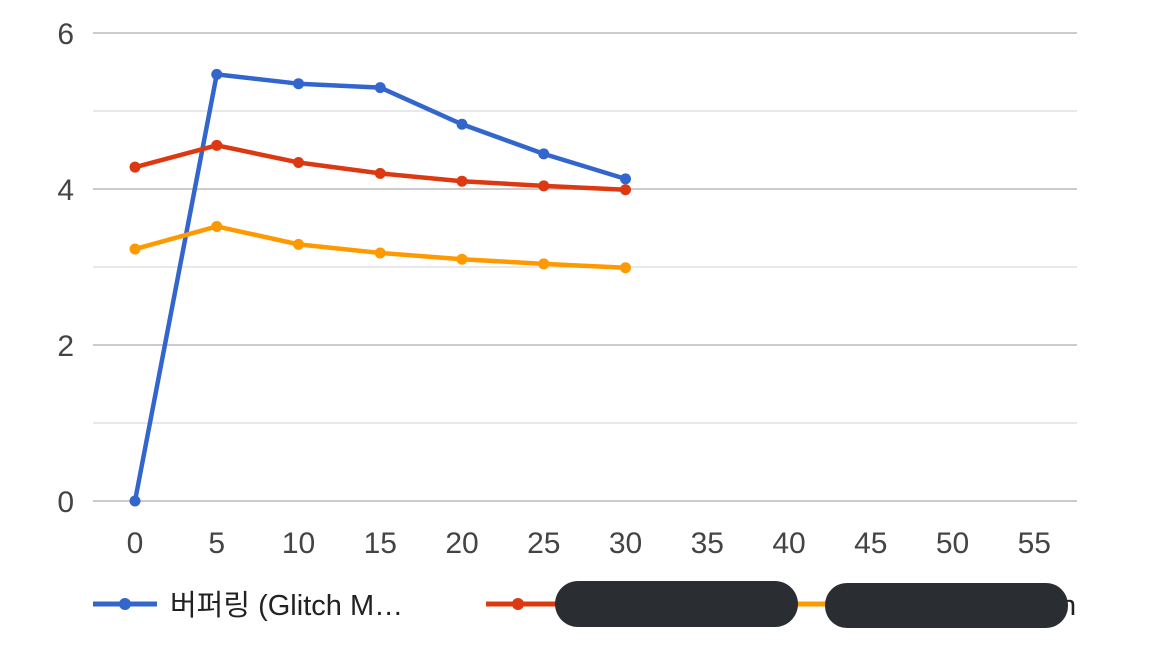 The image size is (1169, 658). Describe the element at coordinates (65, 268) in the screenshot. I see `y-axis-tick-labels: 0 2 4 6` at that location.